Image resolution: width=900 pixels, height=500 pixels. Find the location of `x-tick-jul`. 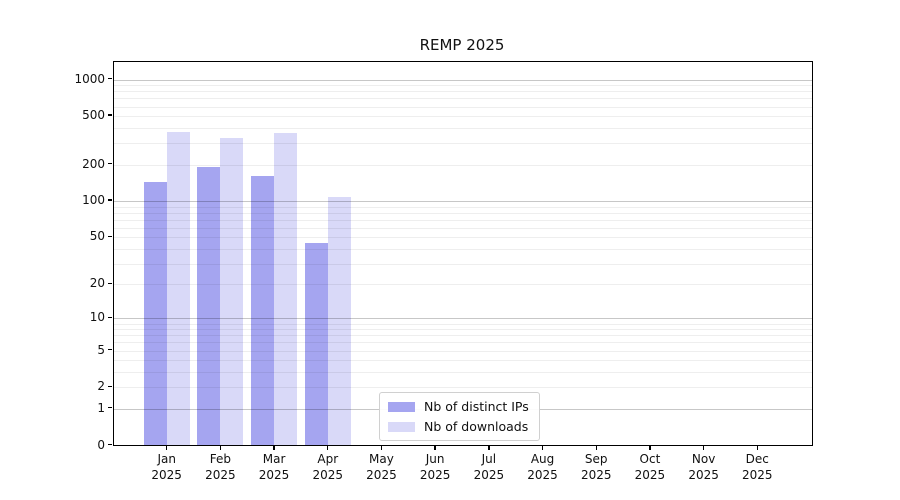

x-tick-jul is located at coordinates (489, 447).